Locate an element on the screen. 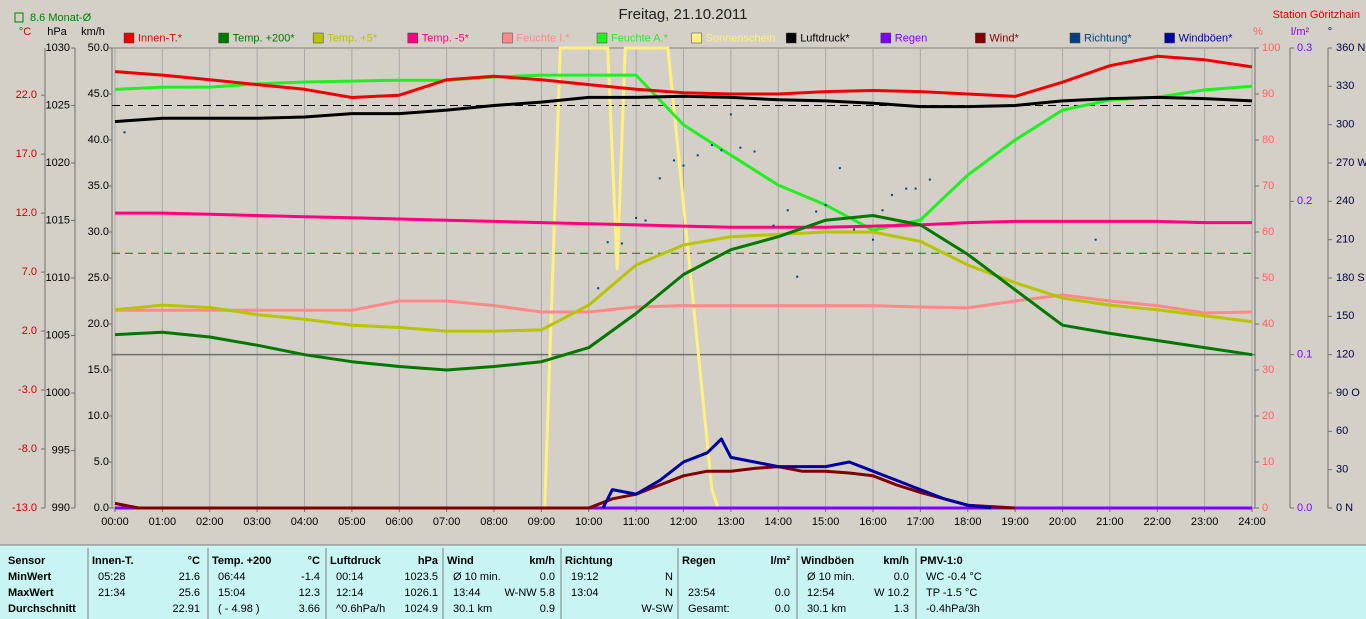 This screenshot has height=619, width=1366. table-header: Innen-T. is located at coordinates (113, 561).